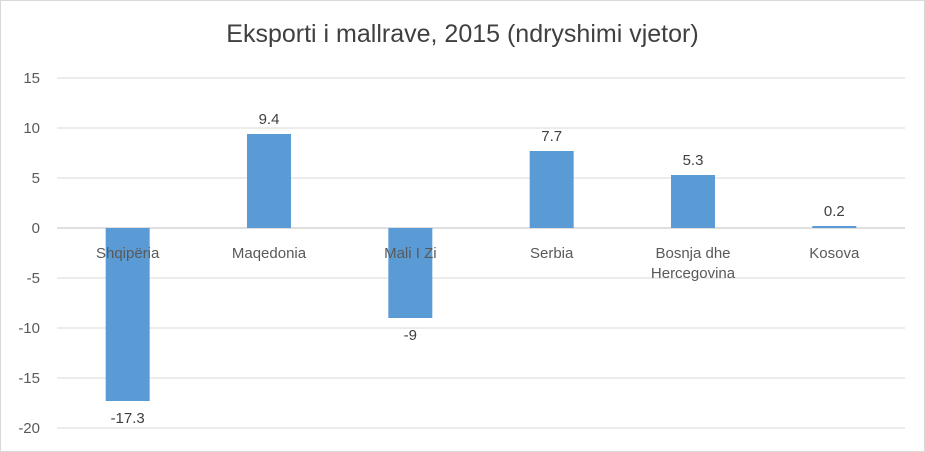  I want to click on data-label: -17.3, so click(128, 418).